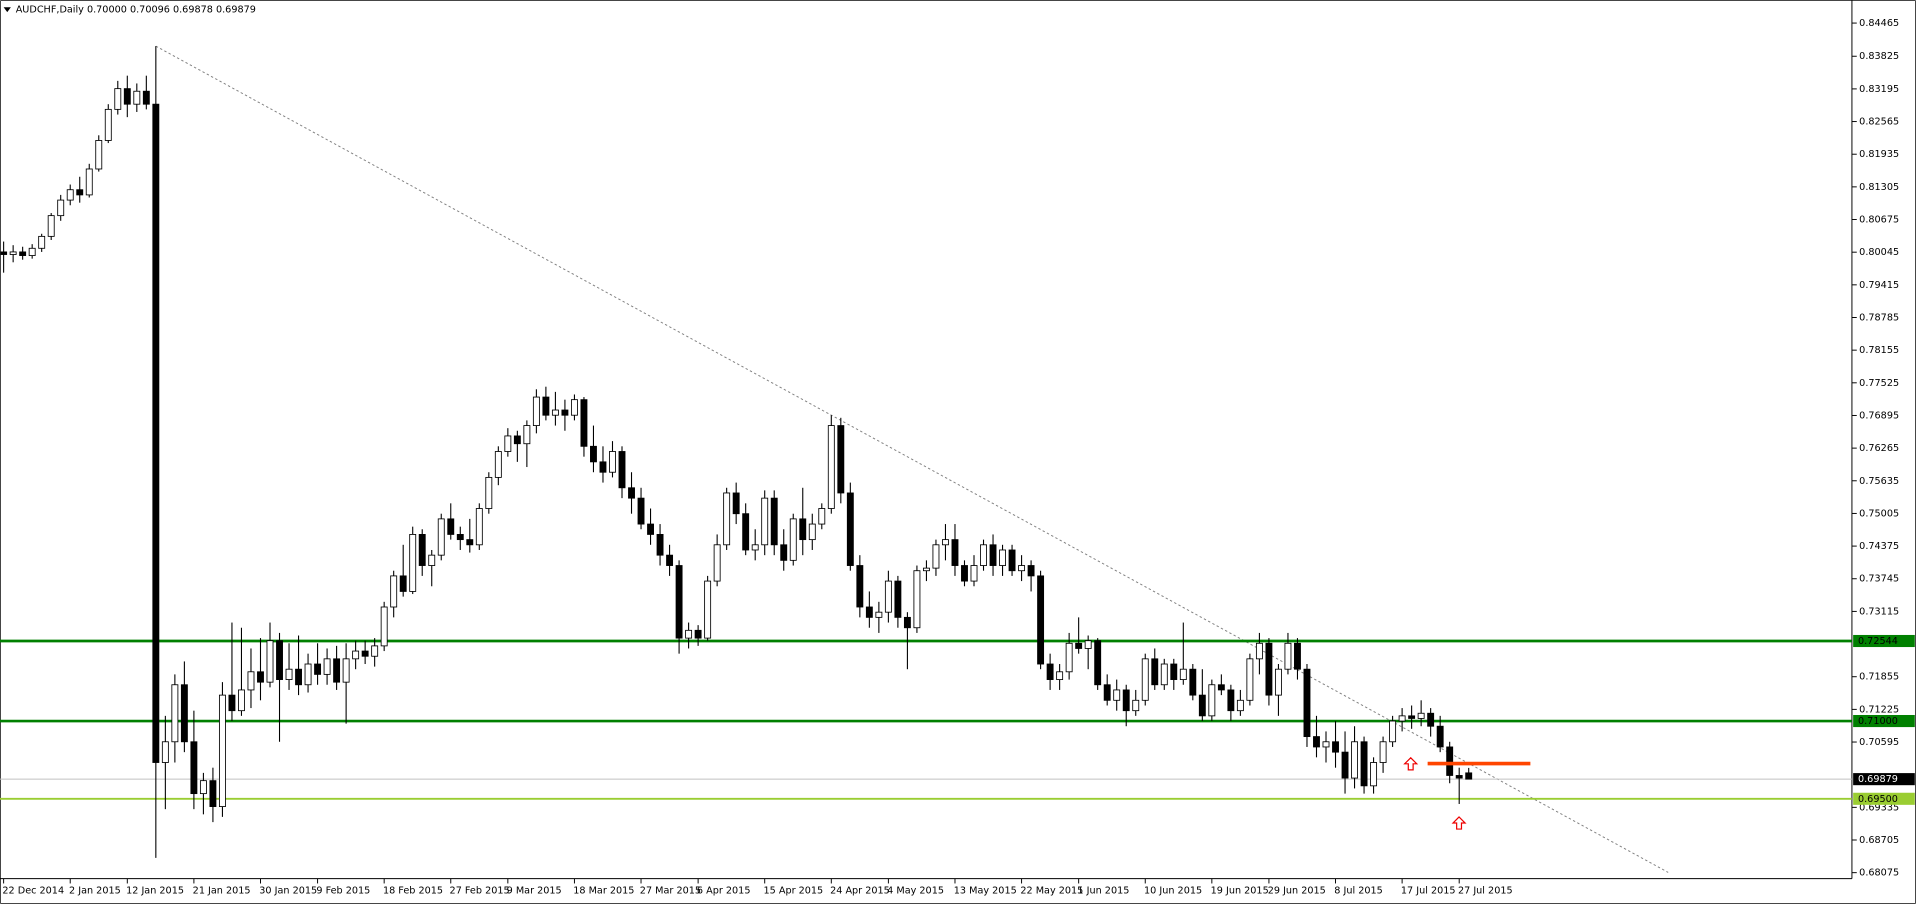  Describe the element at coordinates (1879, 187) in the screenshot. I see `y-tick-label: 0.81305` at that location.